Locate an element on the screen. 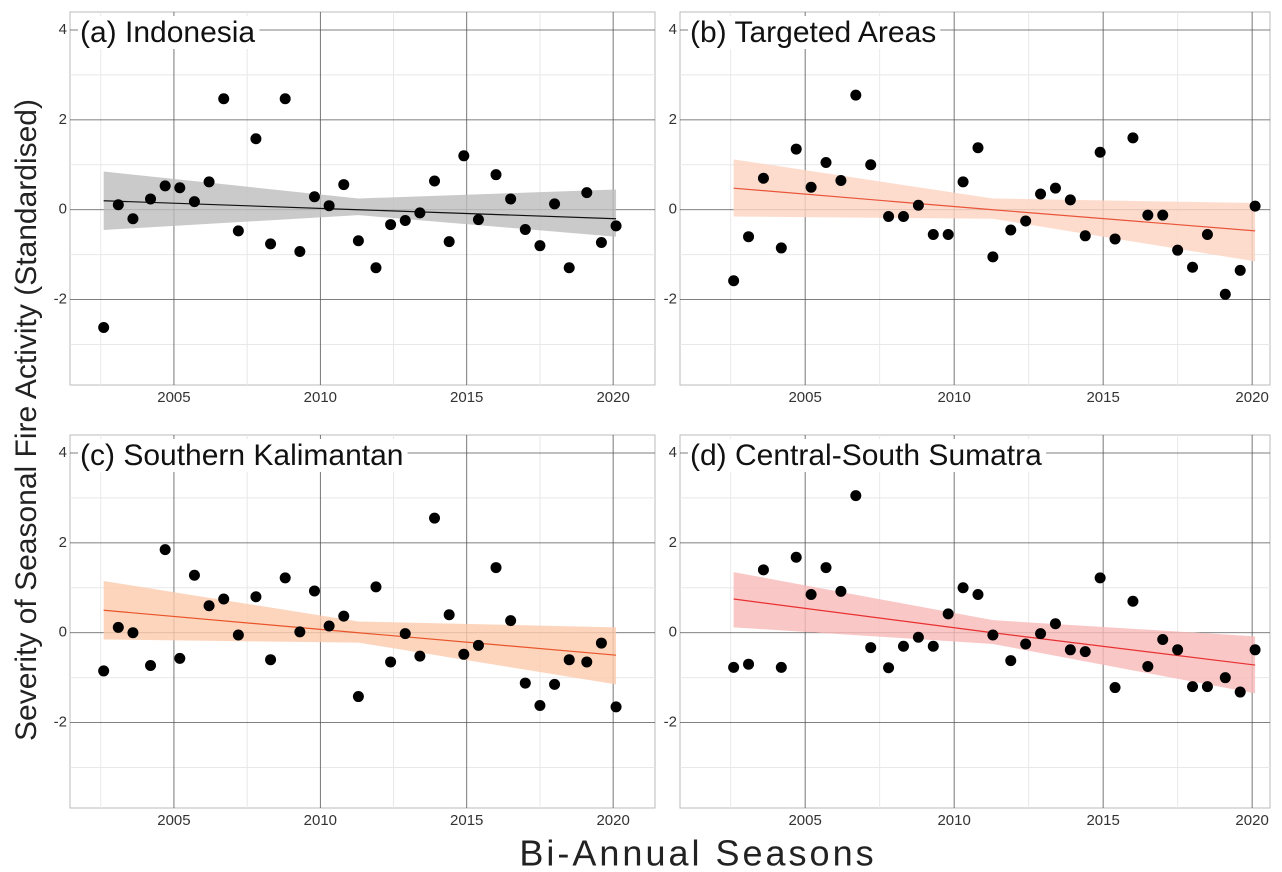  y-tick-label: -2 is located at coordinates (60, 299).